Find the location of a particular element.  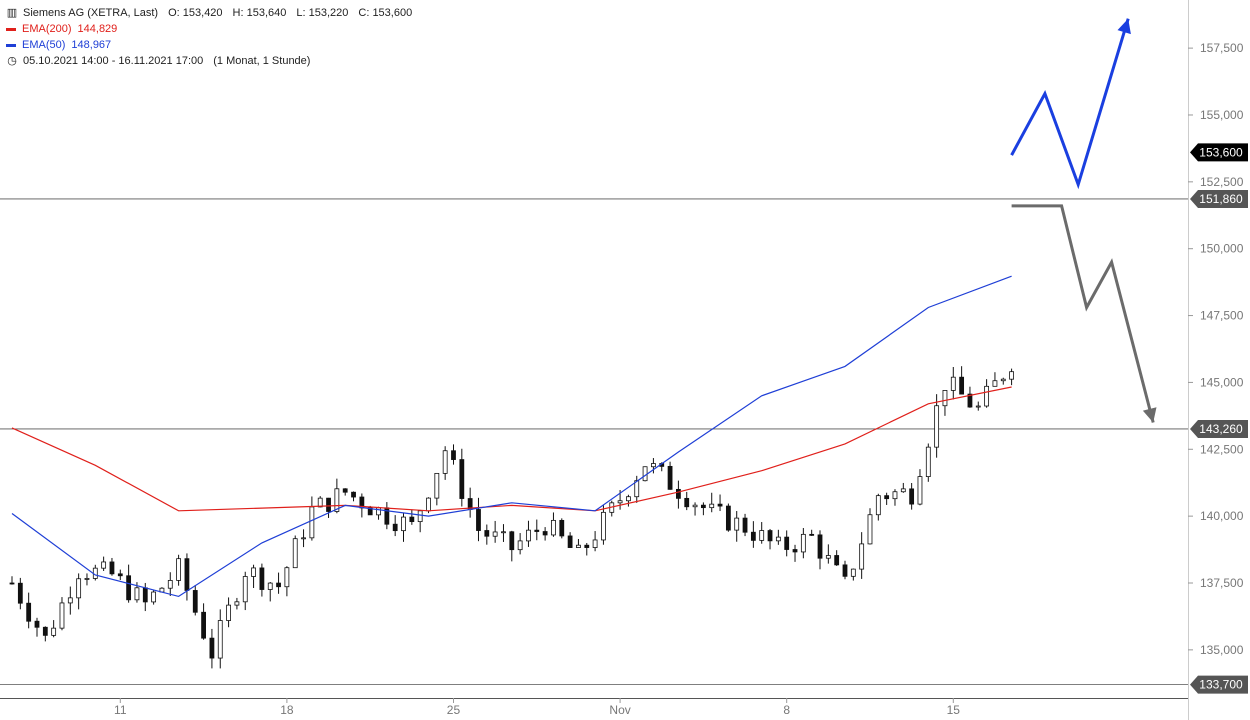

ema200-swatch is located at coordinates (11, 29).